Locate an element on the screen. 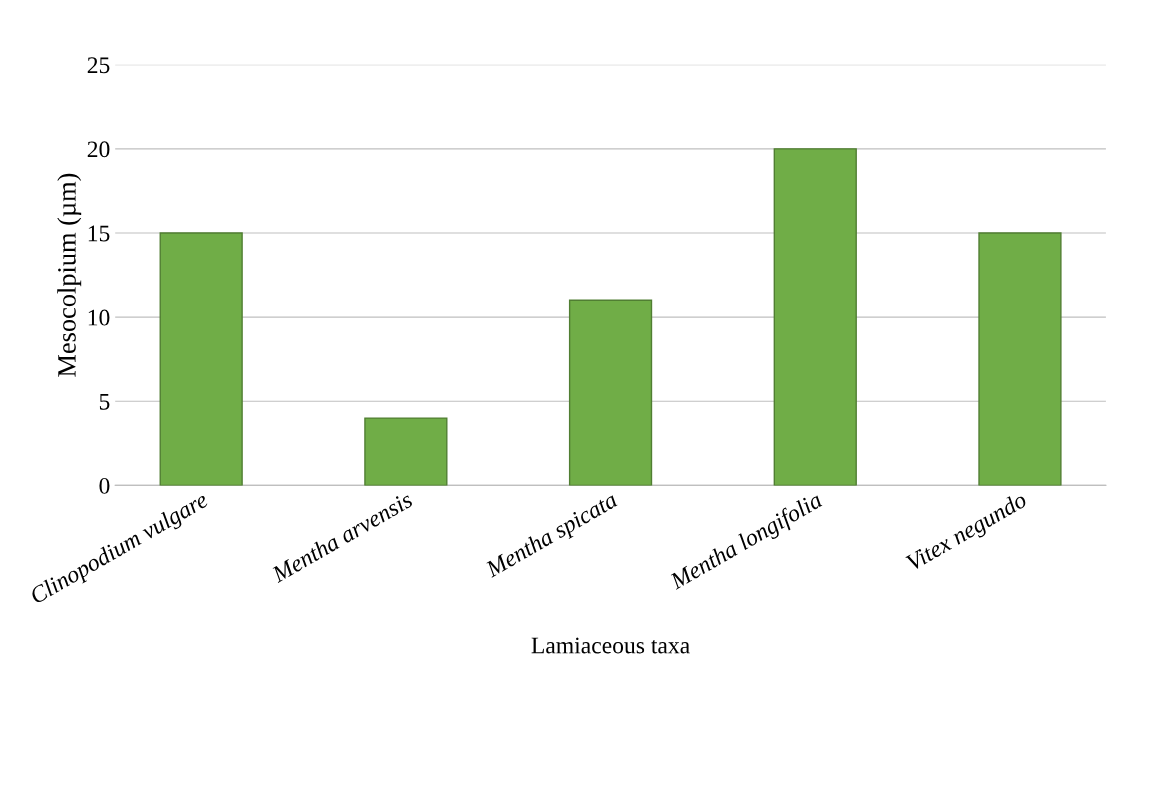  y-tick-label: 10 is located at coordinates (99, 317).